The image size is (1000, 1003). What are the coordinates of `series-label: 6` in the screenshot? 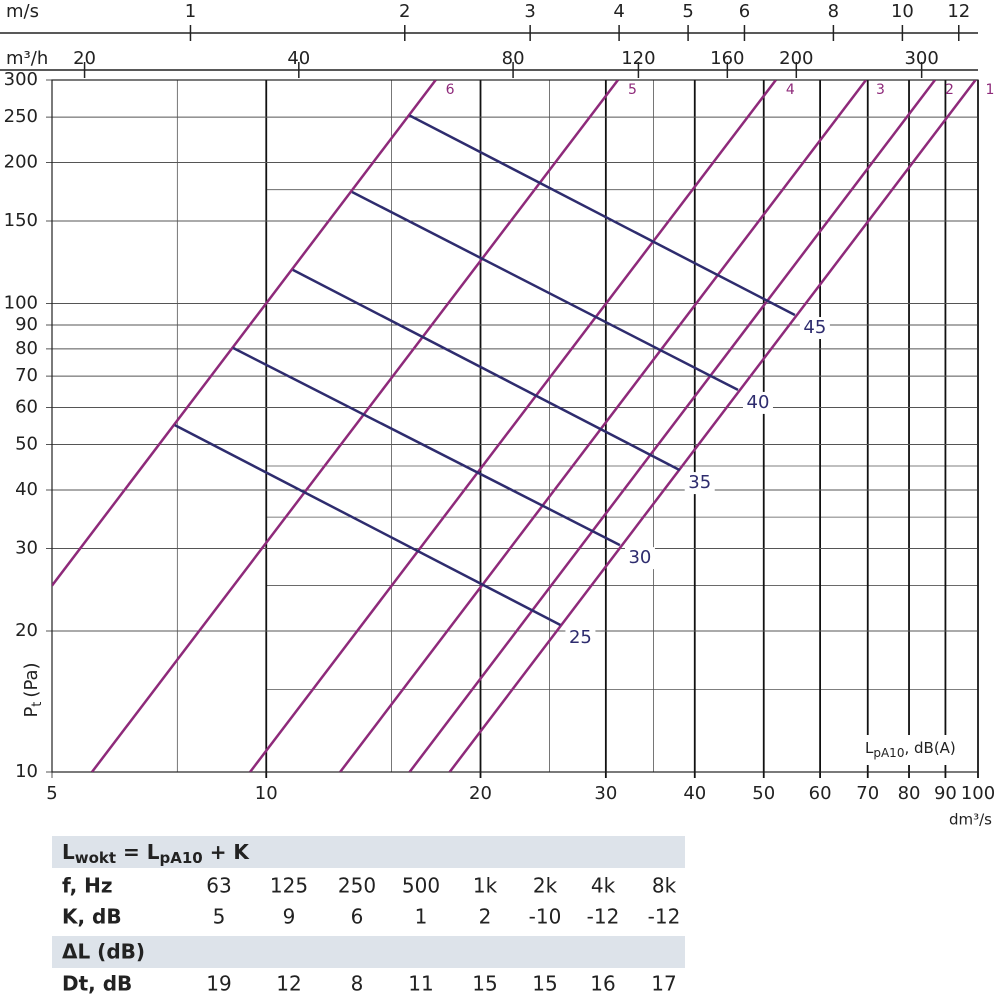 It's located at (450, 90).